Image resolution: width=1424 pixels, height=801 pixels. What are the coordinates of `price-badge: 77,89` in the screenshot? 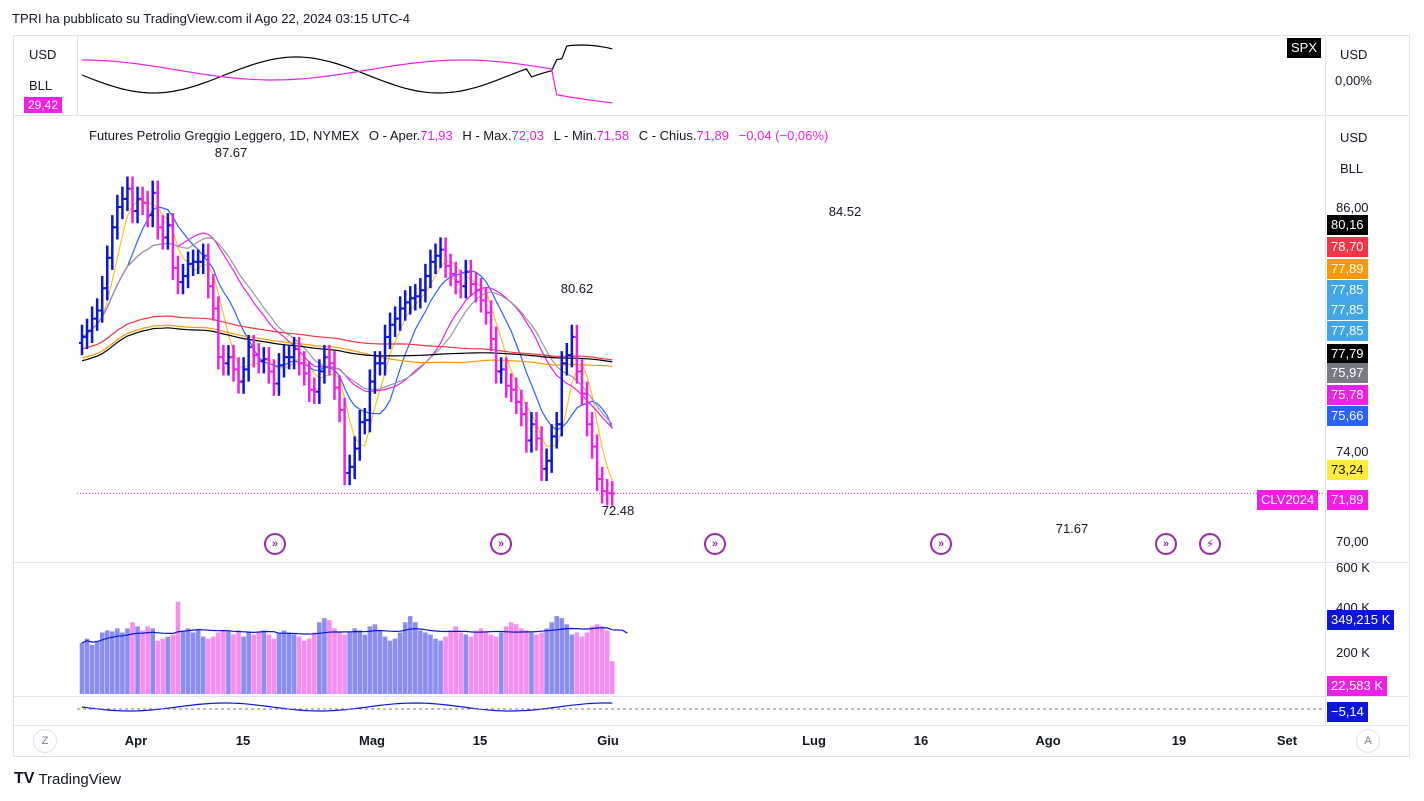 It's located at (1347, 269).